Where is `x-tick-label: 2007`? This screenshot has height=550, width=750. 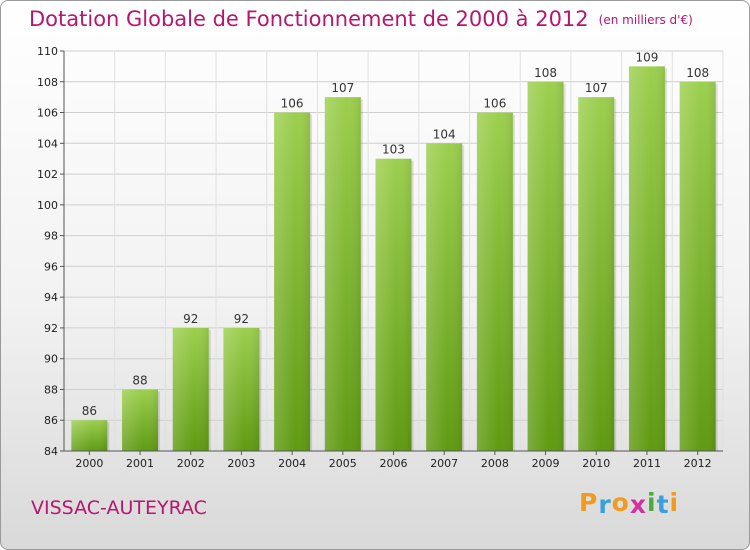
x-tick-label: 2007 is located at coordinates (444, 463).